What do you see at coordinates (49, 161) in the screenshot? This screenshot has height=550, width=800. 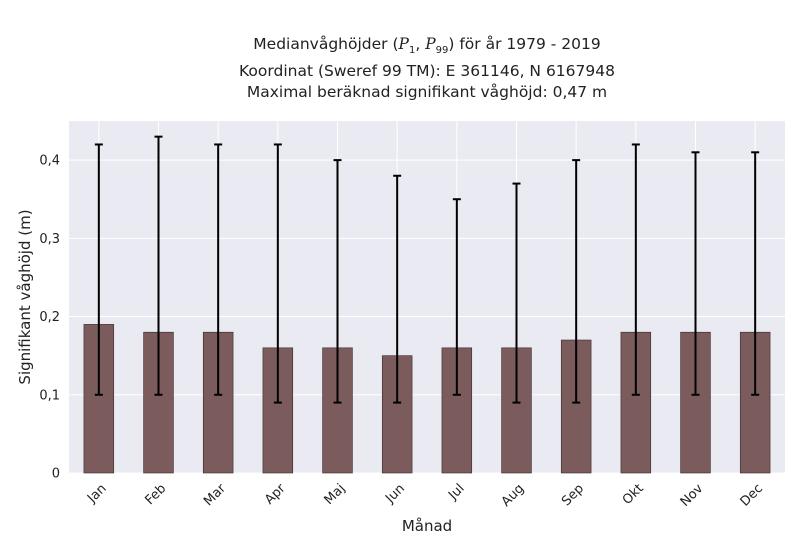 I see `y-tick-label: 0,4` at bounding box center [49, 161].